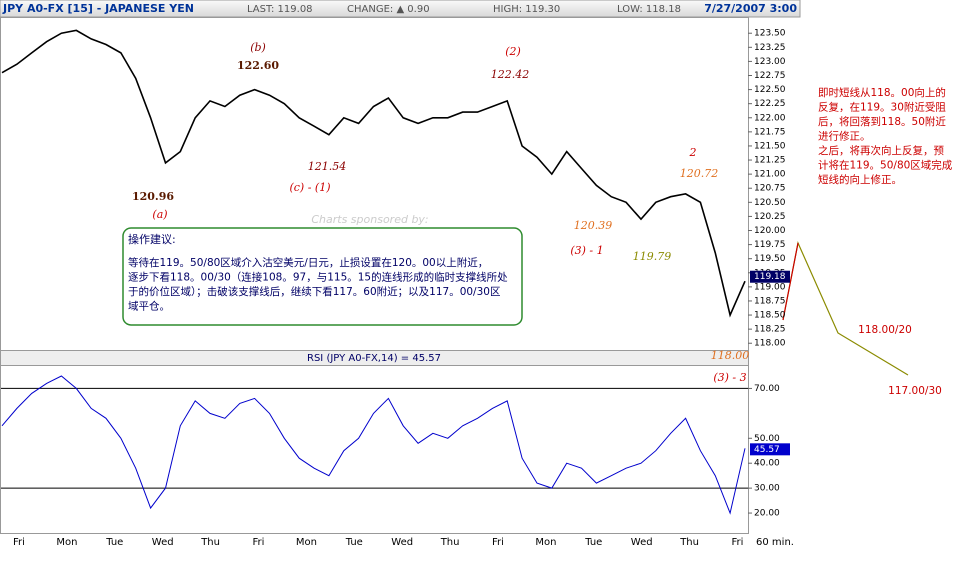 This screenshot has width=953, height=569. Describe the element at coordinates (693, 152) in the screenshot. I see `wave-annotation: 2` at that location.